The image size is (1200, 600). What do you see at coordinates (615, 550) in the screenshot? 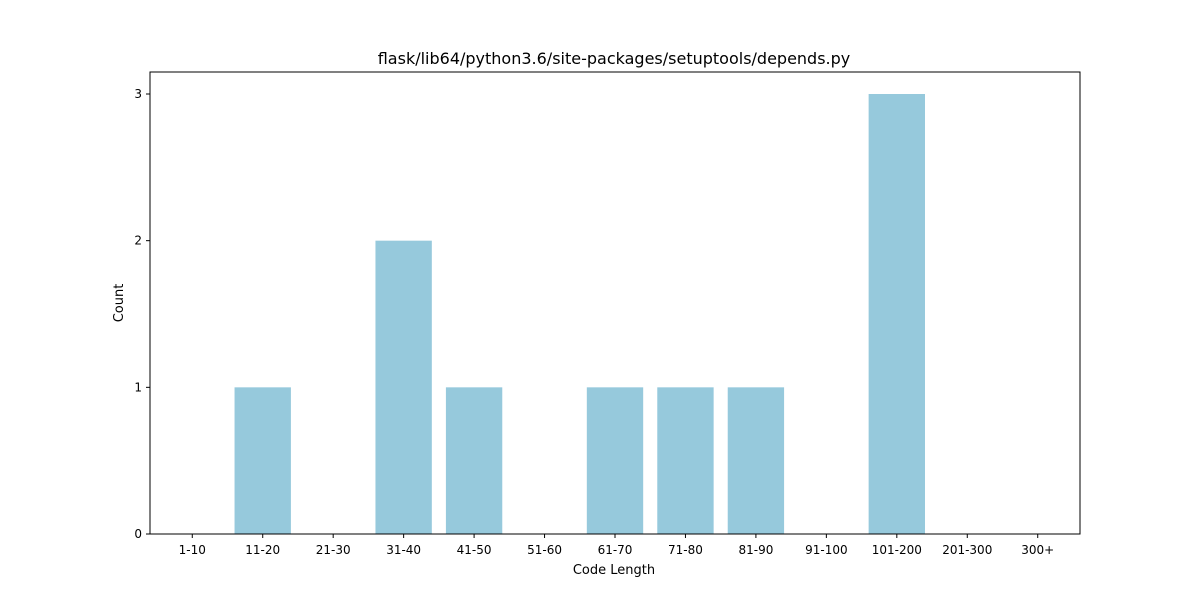
I see `x-tick-label: 61-70` at bounding box center [615, 550].